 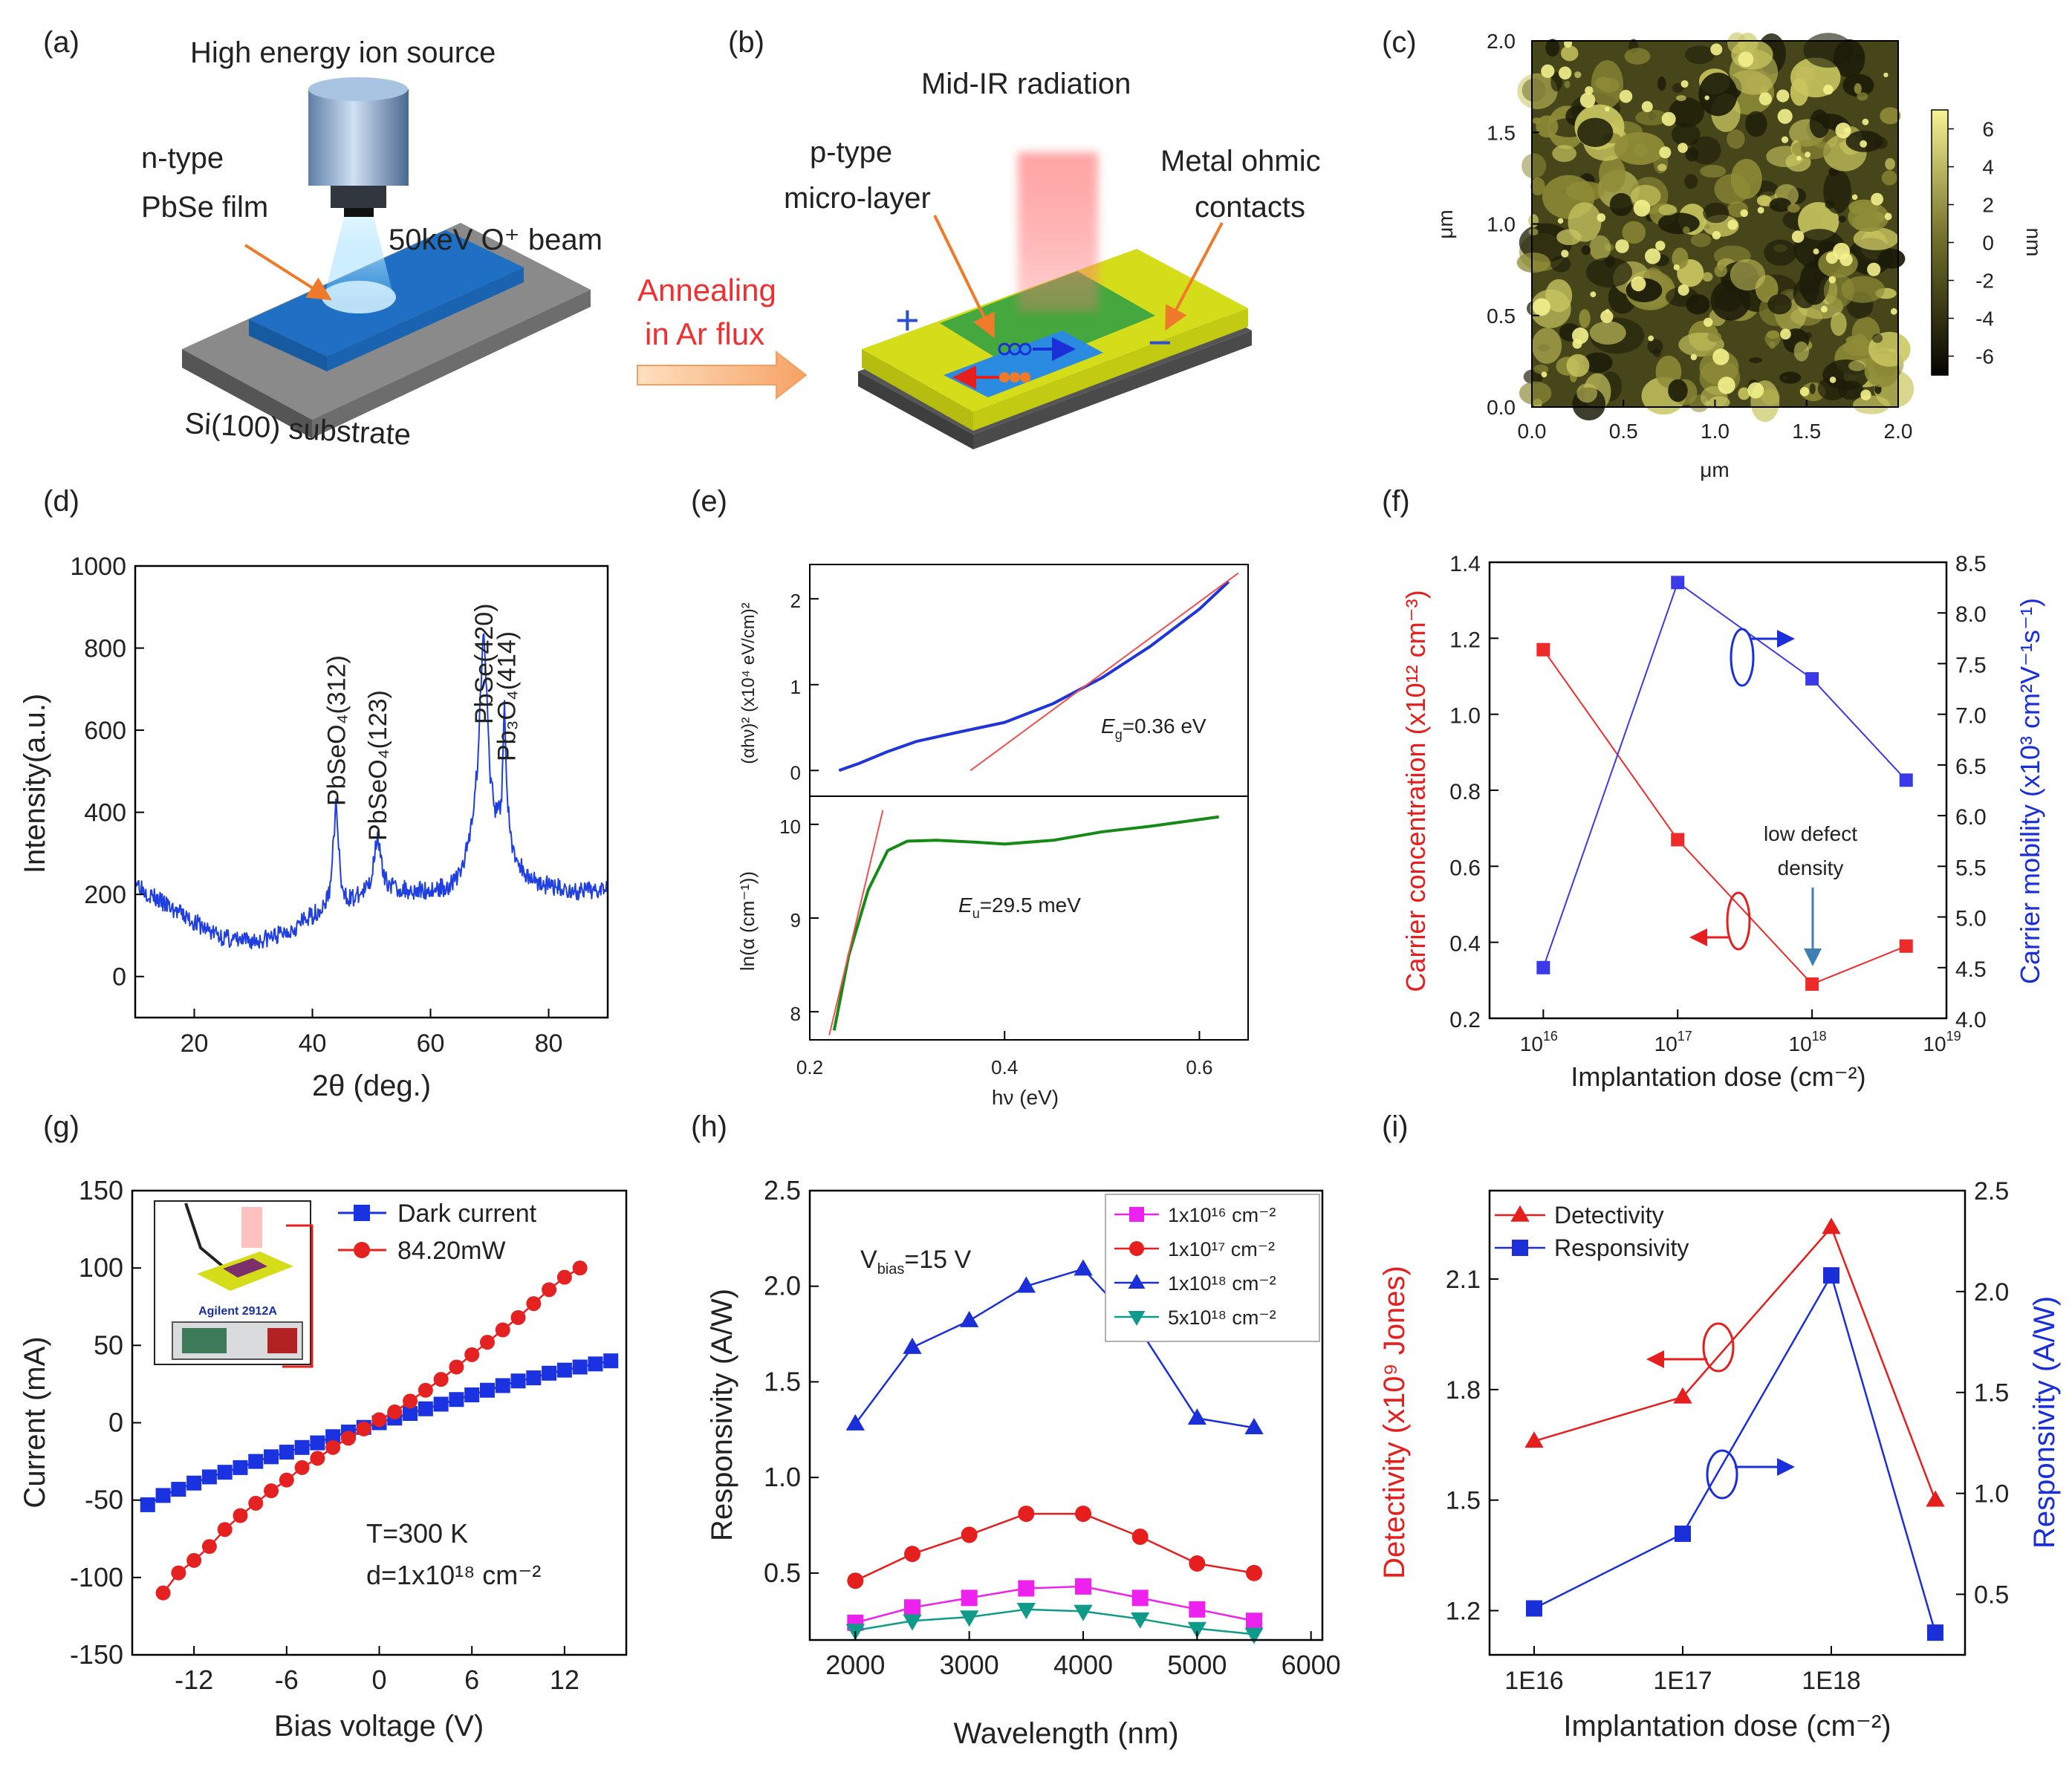 I want to click on panel-b-title: Mid-IR radiation, so click(x=1026, y=84).